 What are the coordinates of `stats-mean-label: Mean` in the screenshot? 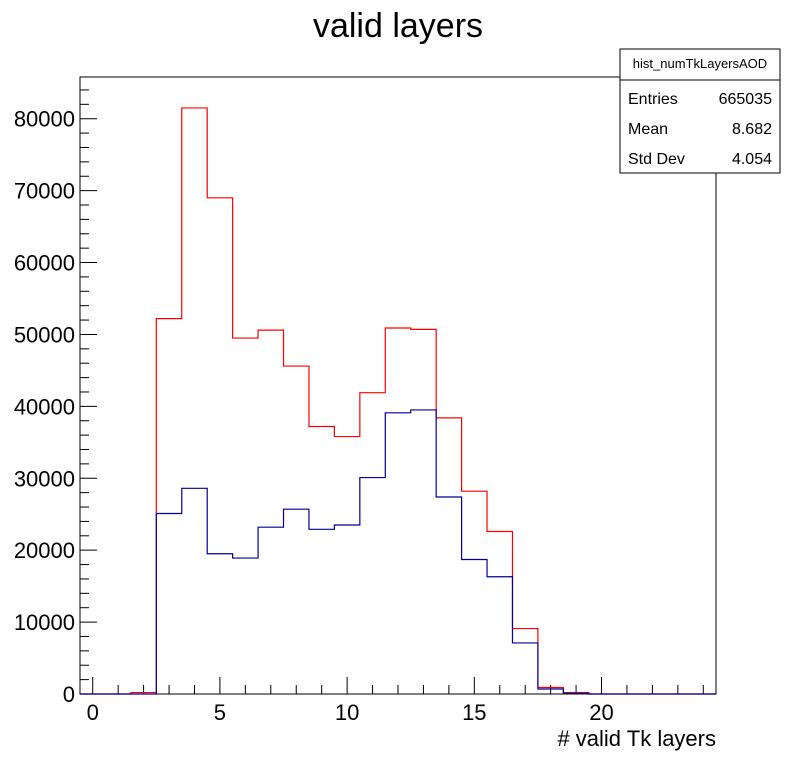 It's located at (648, 129).